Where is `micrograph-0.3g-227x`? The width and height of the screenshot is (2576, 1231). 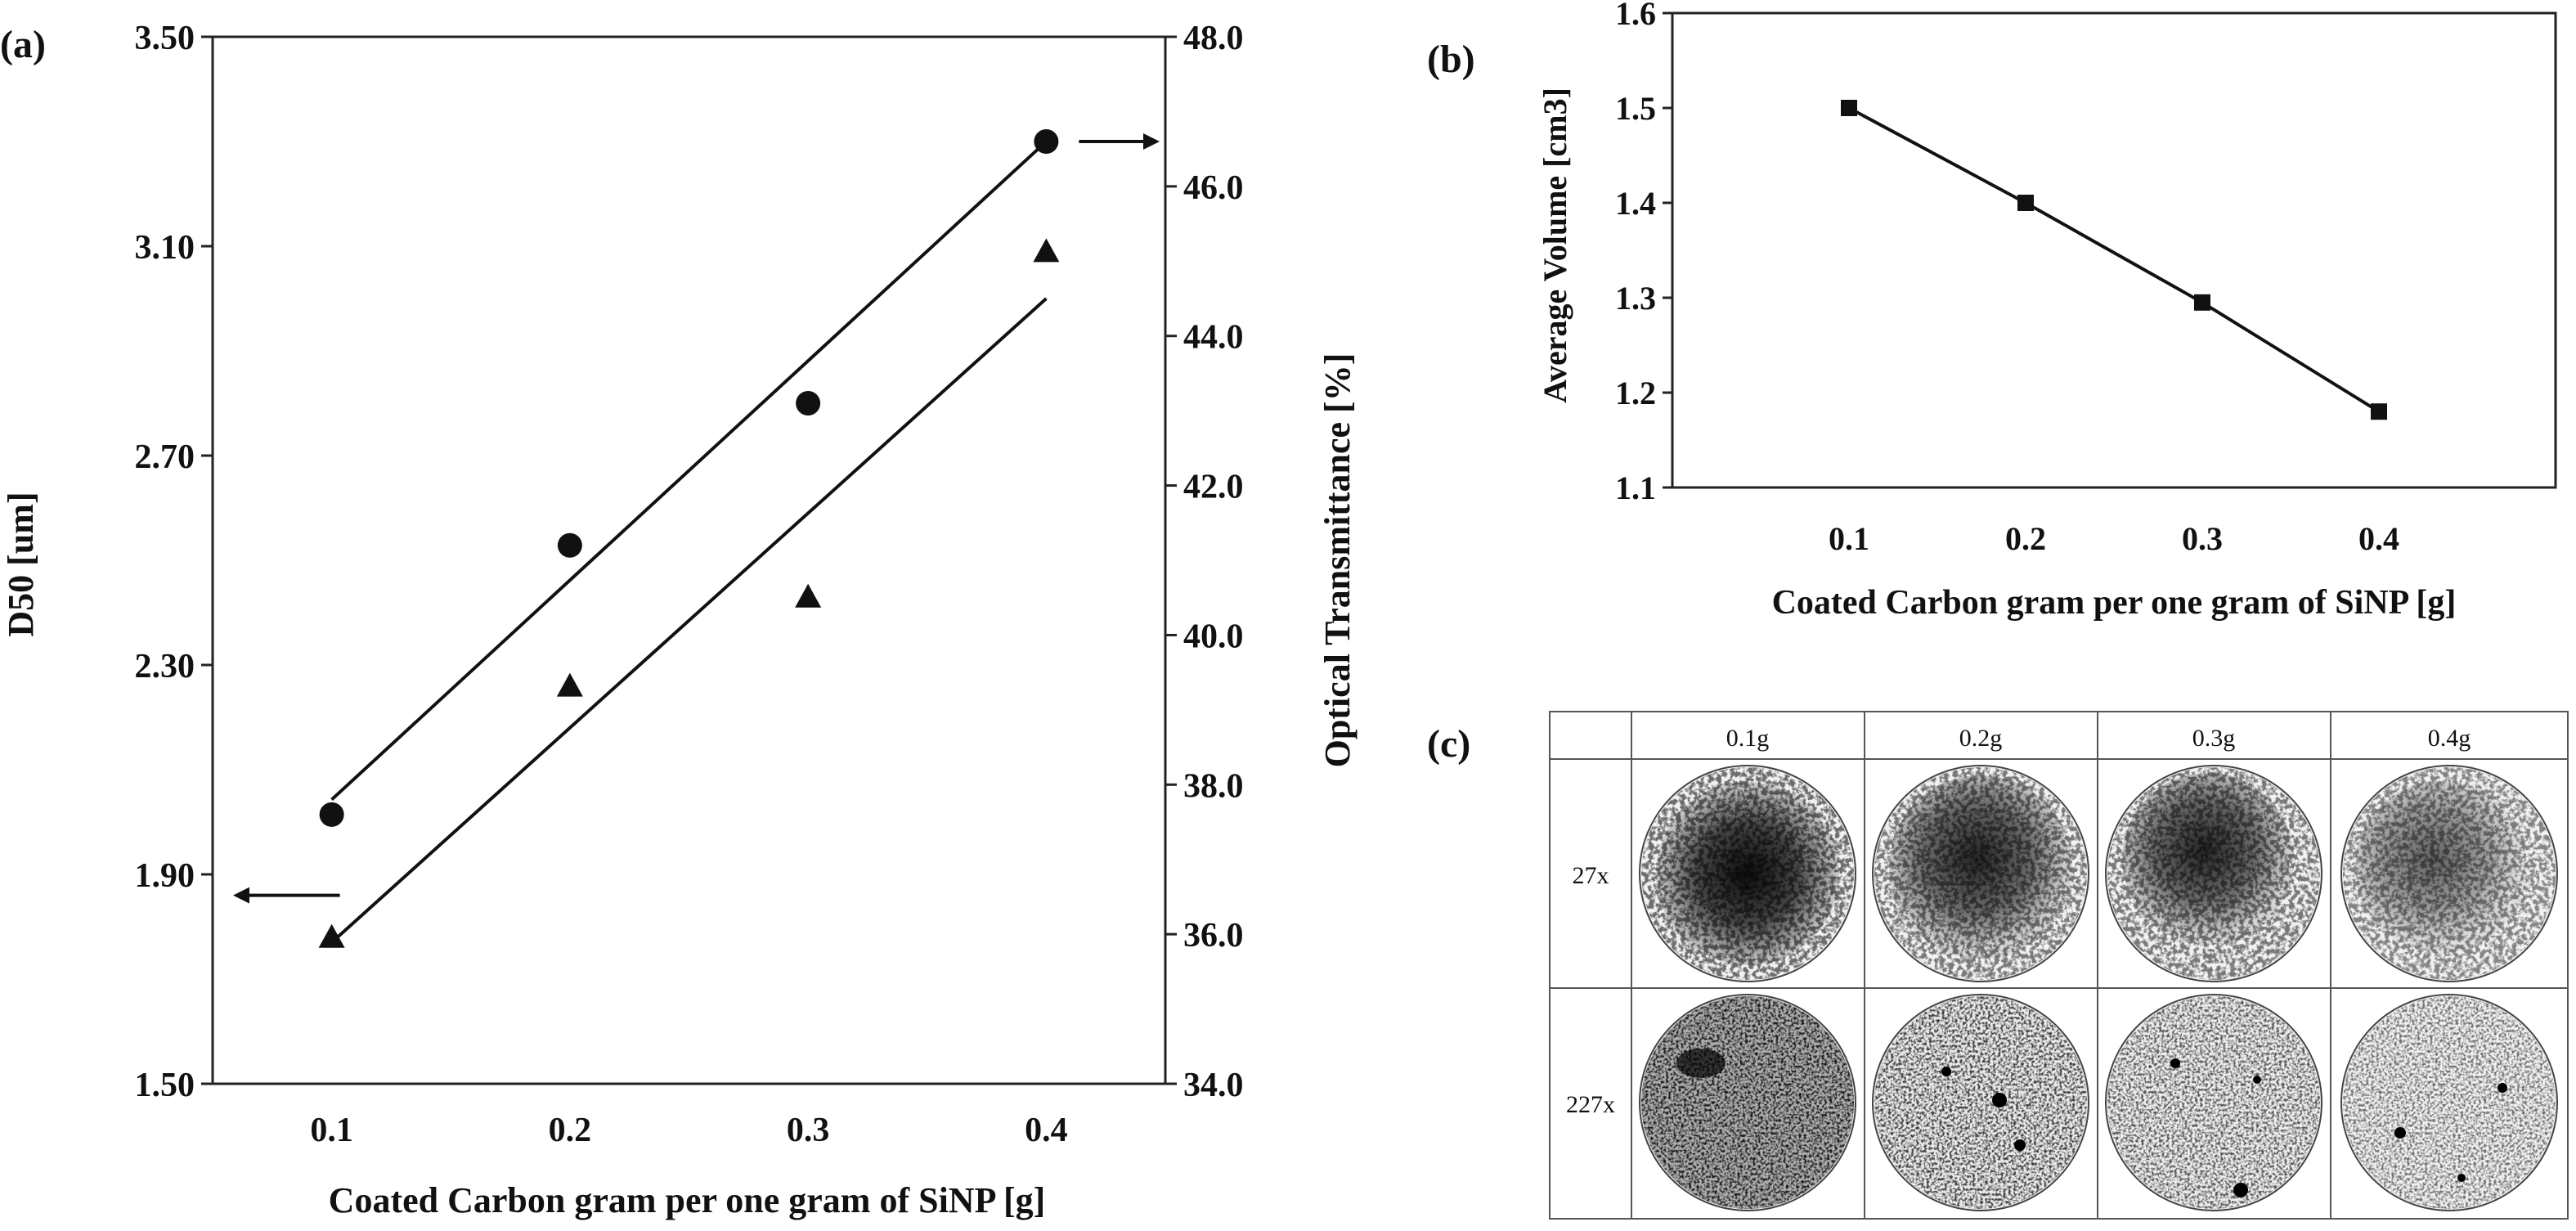
micrograph-0.3g-227x is located at coordinates (2213, 1102).